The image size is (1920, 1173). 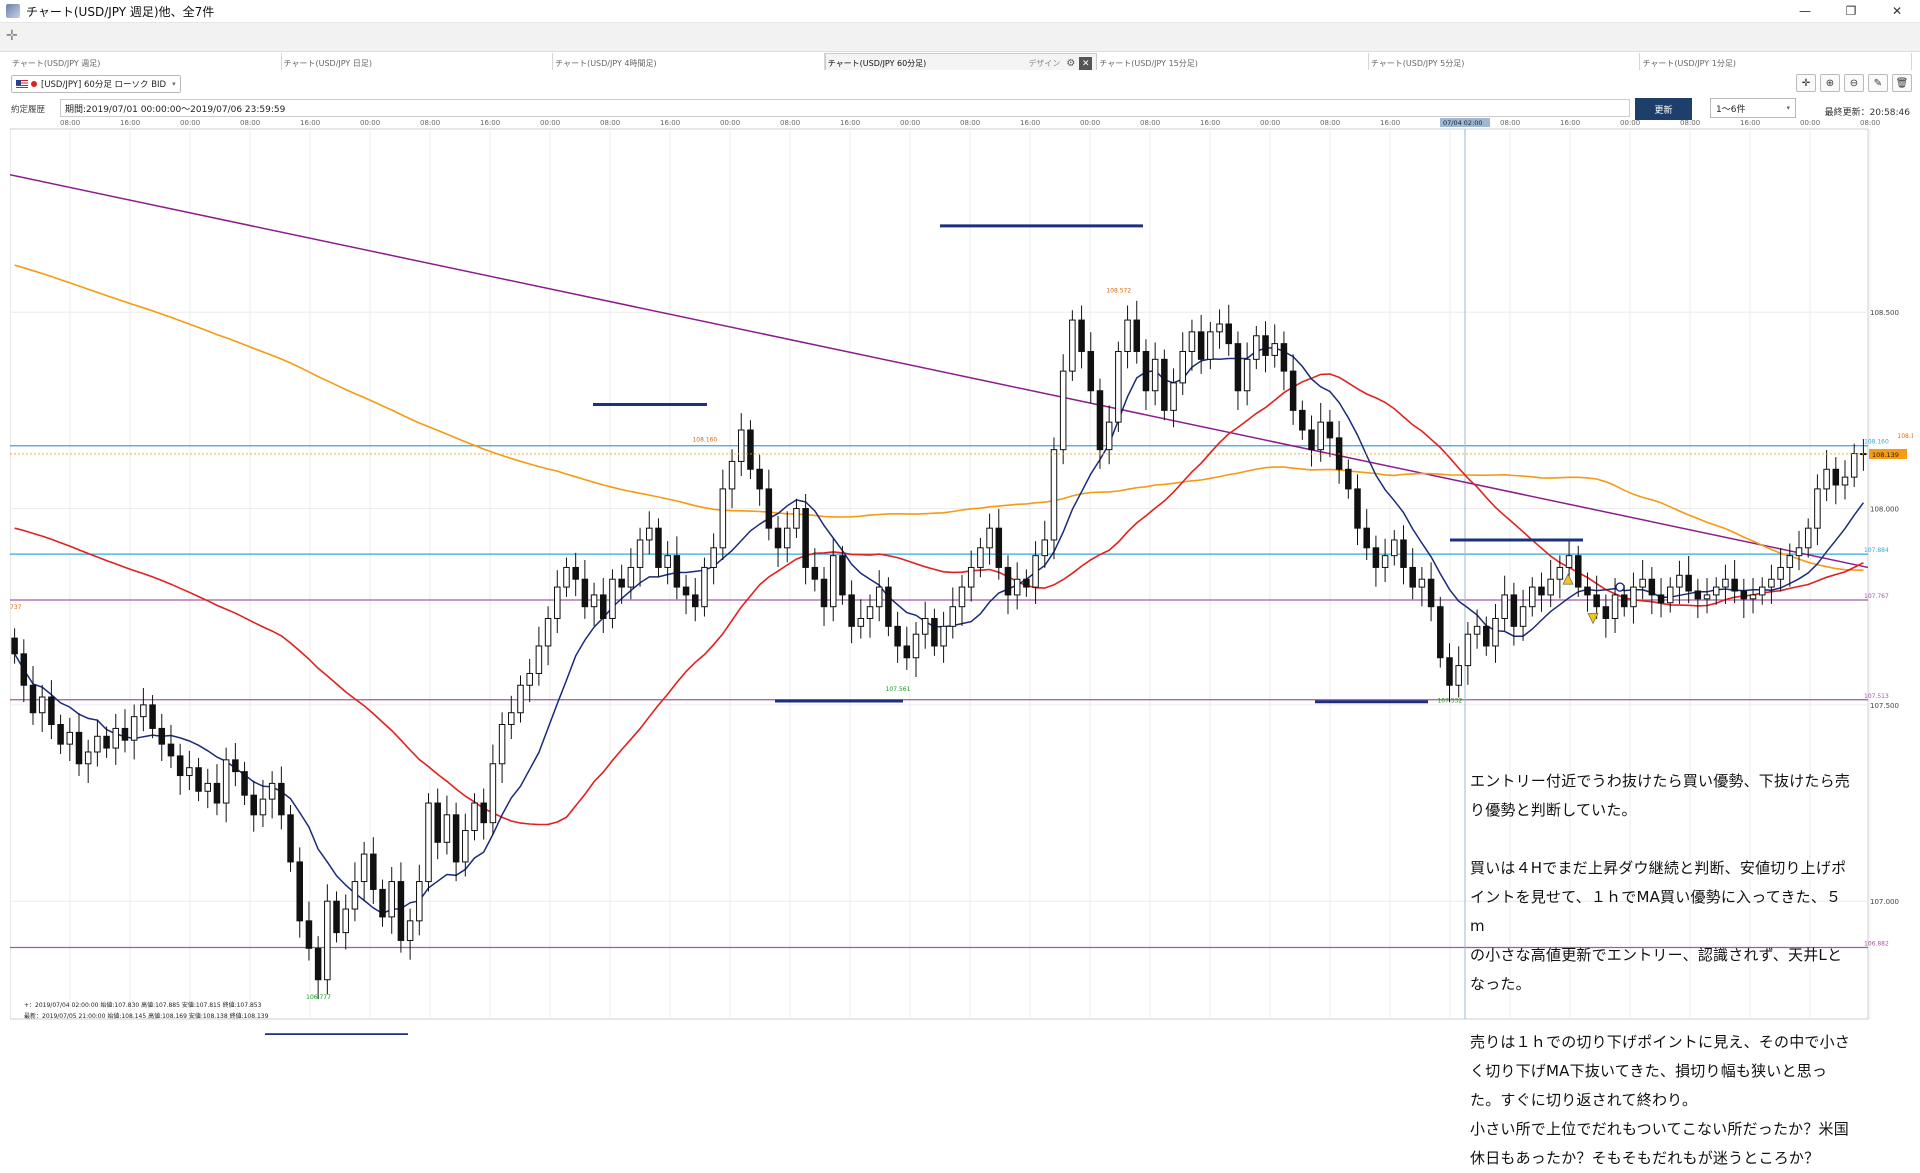 What do you see at coordinates (1568, 579) in the screenshot?
I see `trade-marker` at bounding box center [1568, 579].